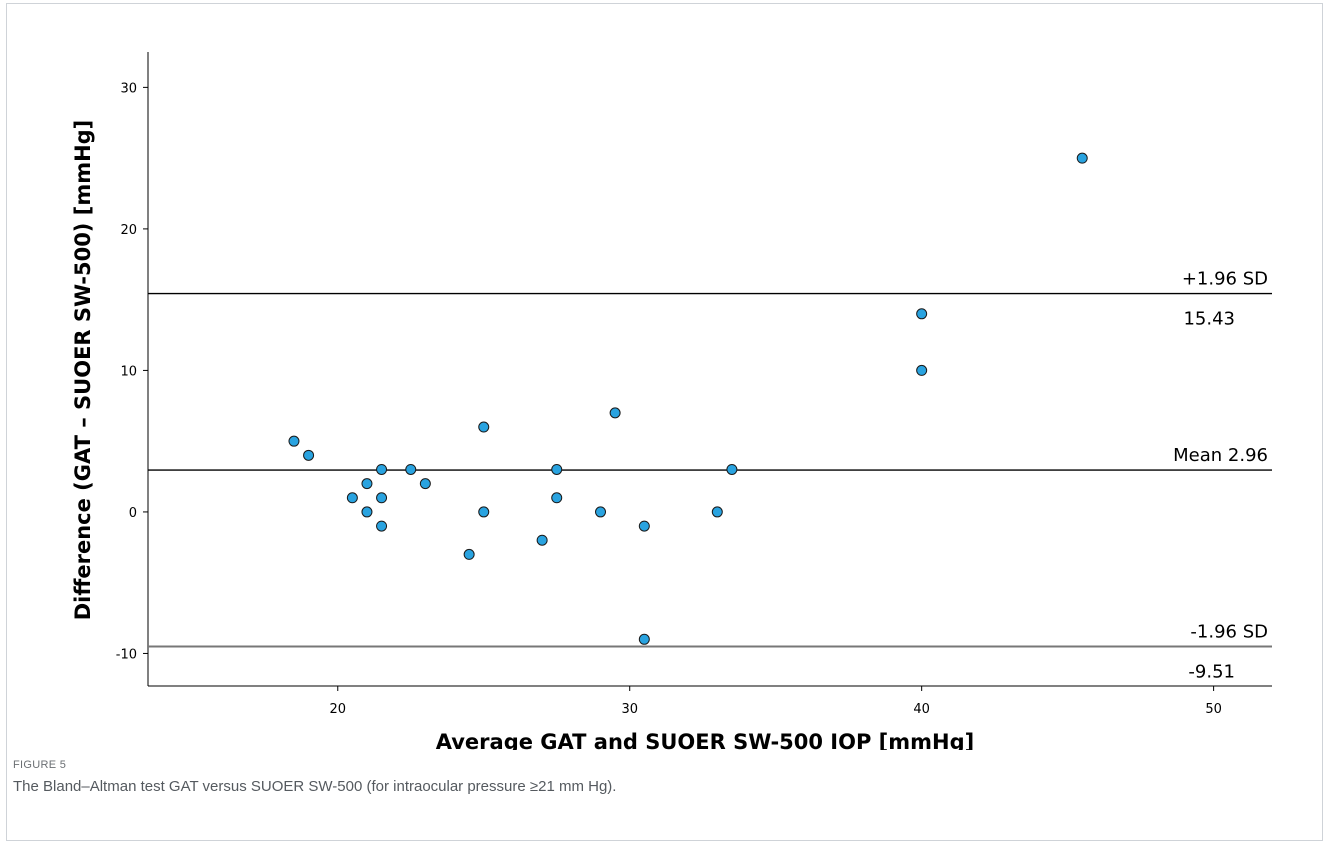  What do you see at coordinates (83, 370) in the screenshot?
I see `y-axis-title: Difference (GAT – SUOER SW-500) [mmHg]` at bounding box center [83, 370].